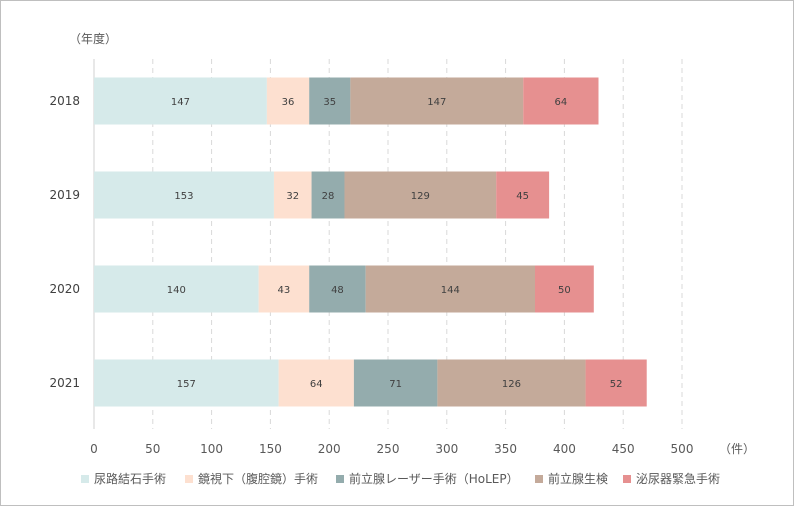  I want to click on data-label: 32, so click(292, 196).